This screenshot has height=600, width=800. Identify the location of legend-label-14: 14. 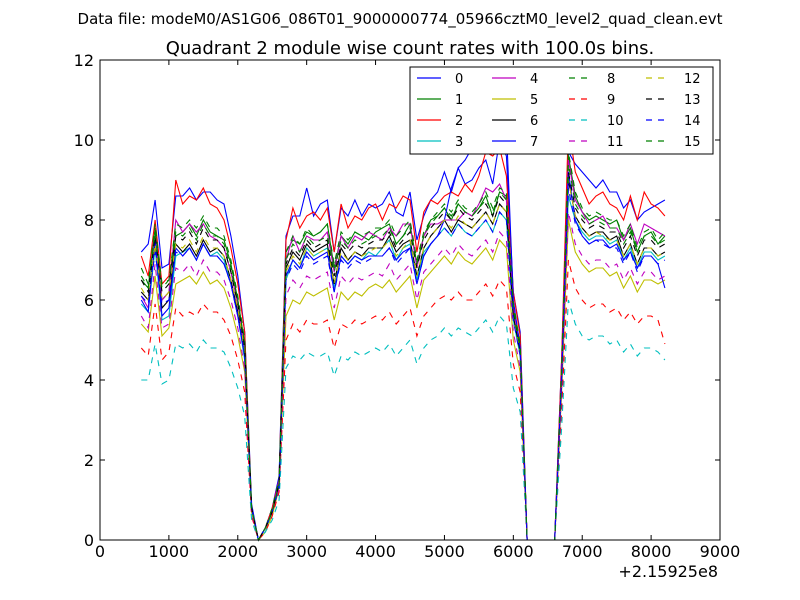
(692, 121).